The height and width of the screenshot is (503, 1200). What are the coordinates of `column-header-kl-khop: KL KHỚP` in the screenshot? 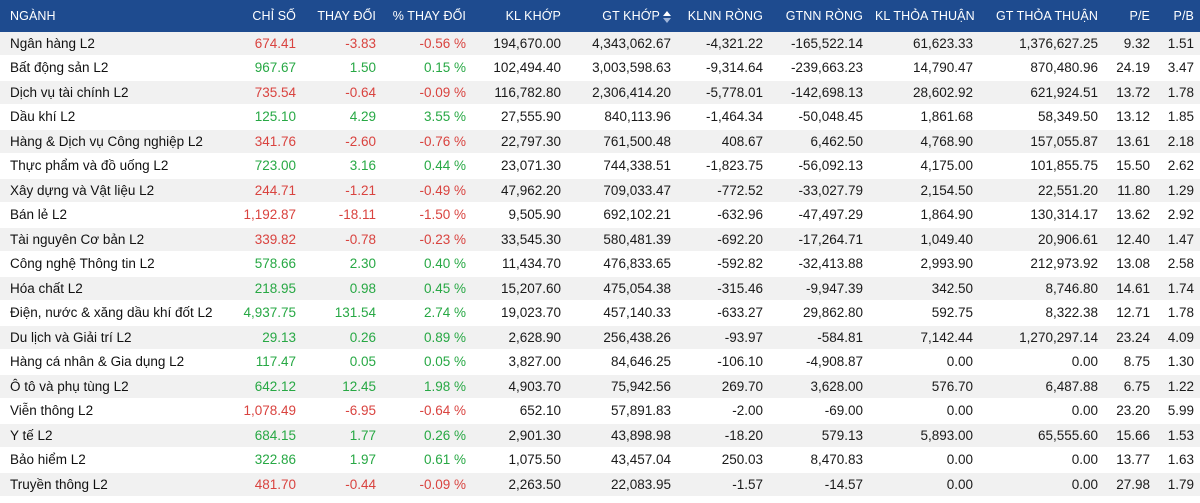 It's located at (519, 16).